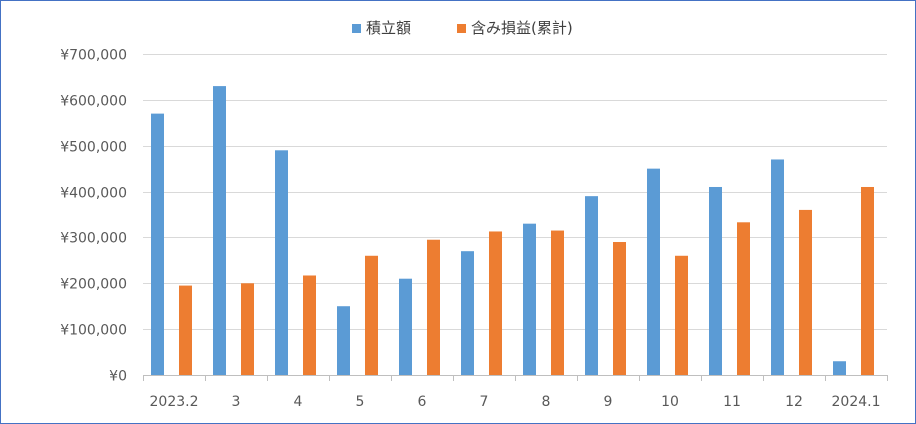 This screenshot has height=424, width=916. I want to click on x-tick-label: 8, so click(546, 402).